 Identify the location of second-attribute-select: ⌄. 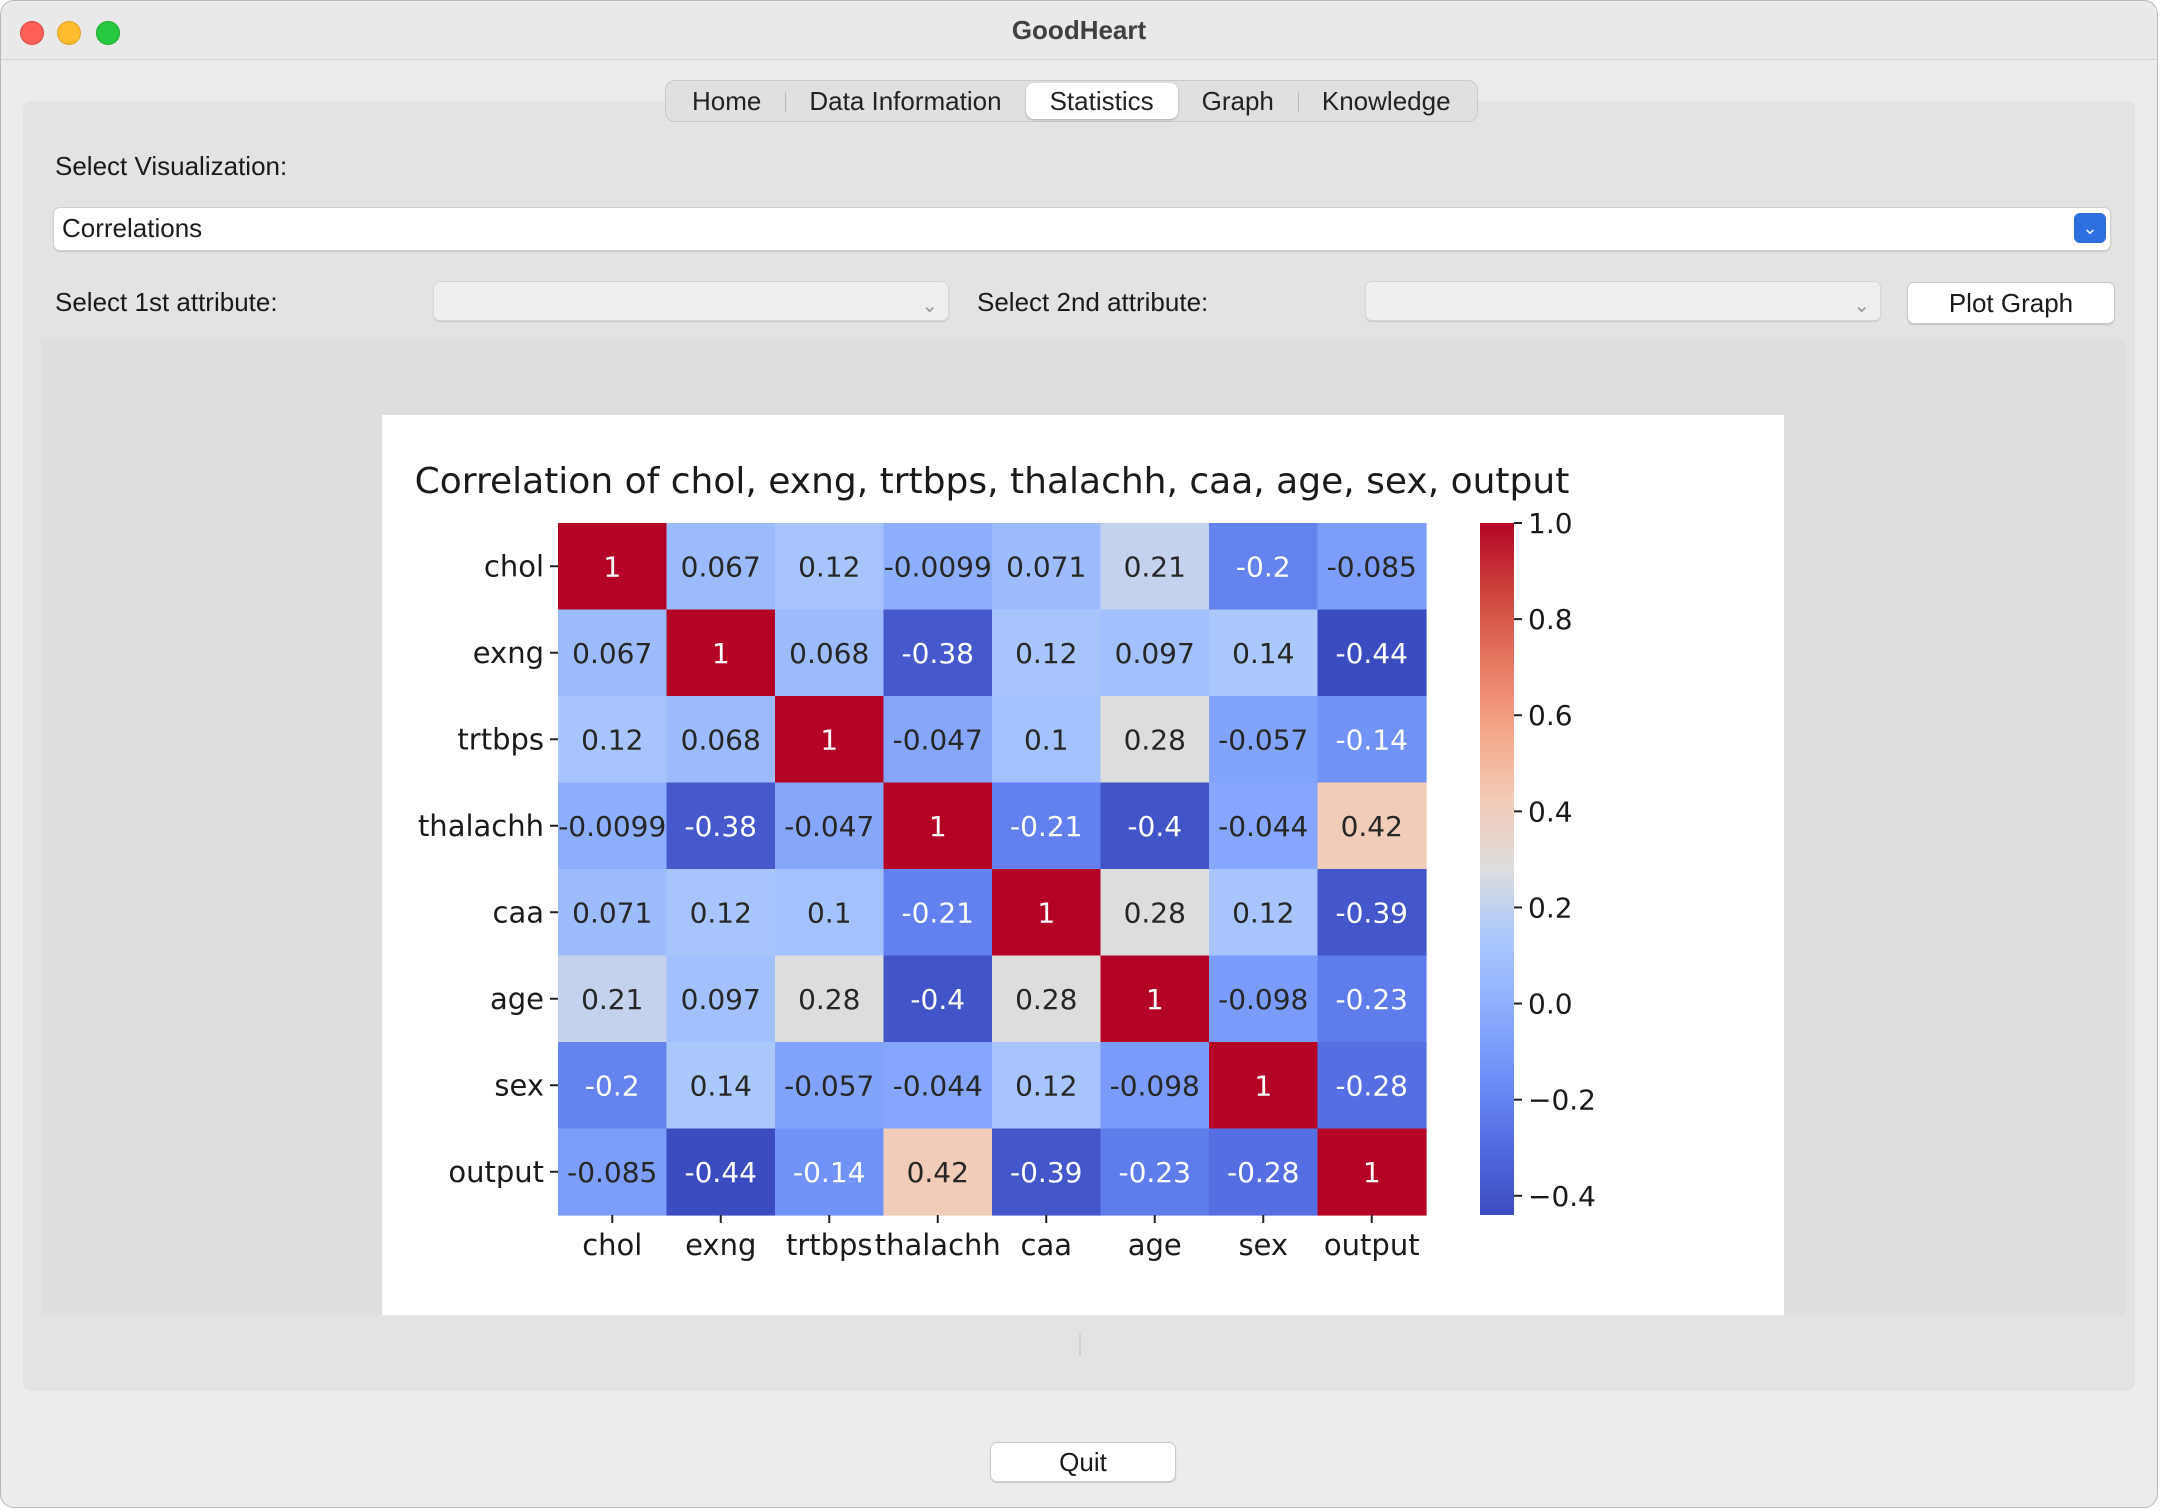
(1623, 301).